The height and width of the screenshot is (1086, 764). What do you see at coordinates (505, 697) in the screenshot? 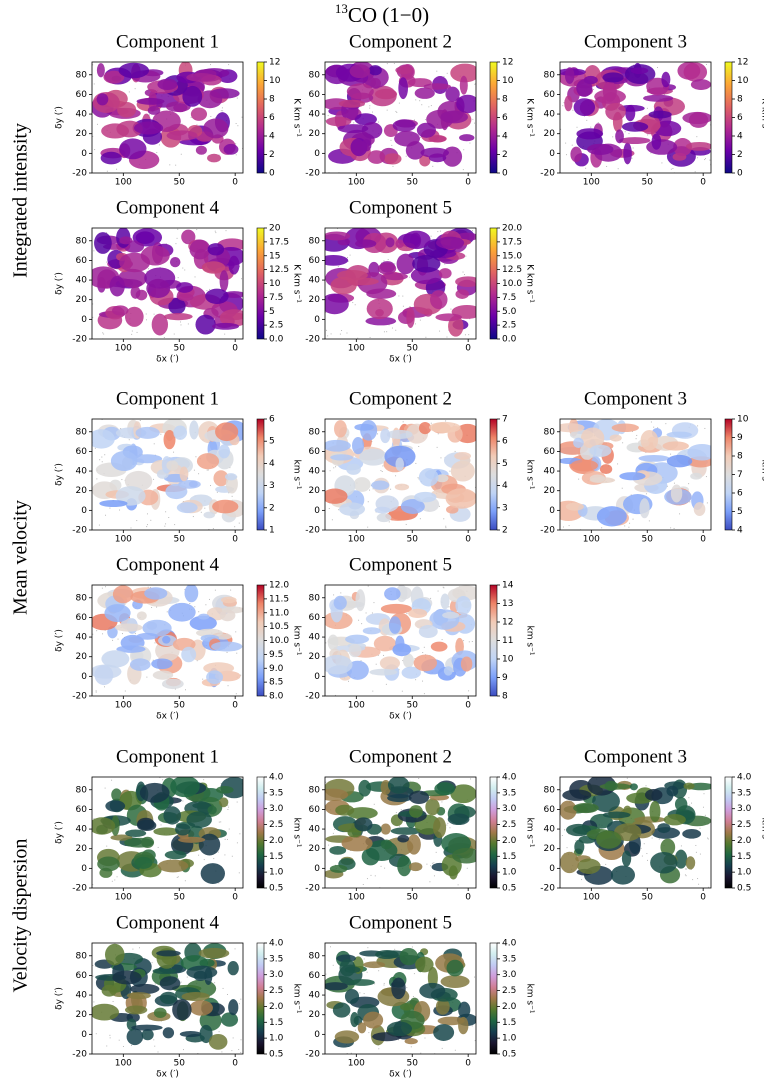
I see `colorbar-tick-label: 8` at bounding box center [505, 697].